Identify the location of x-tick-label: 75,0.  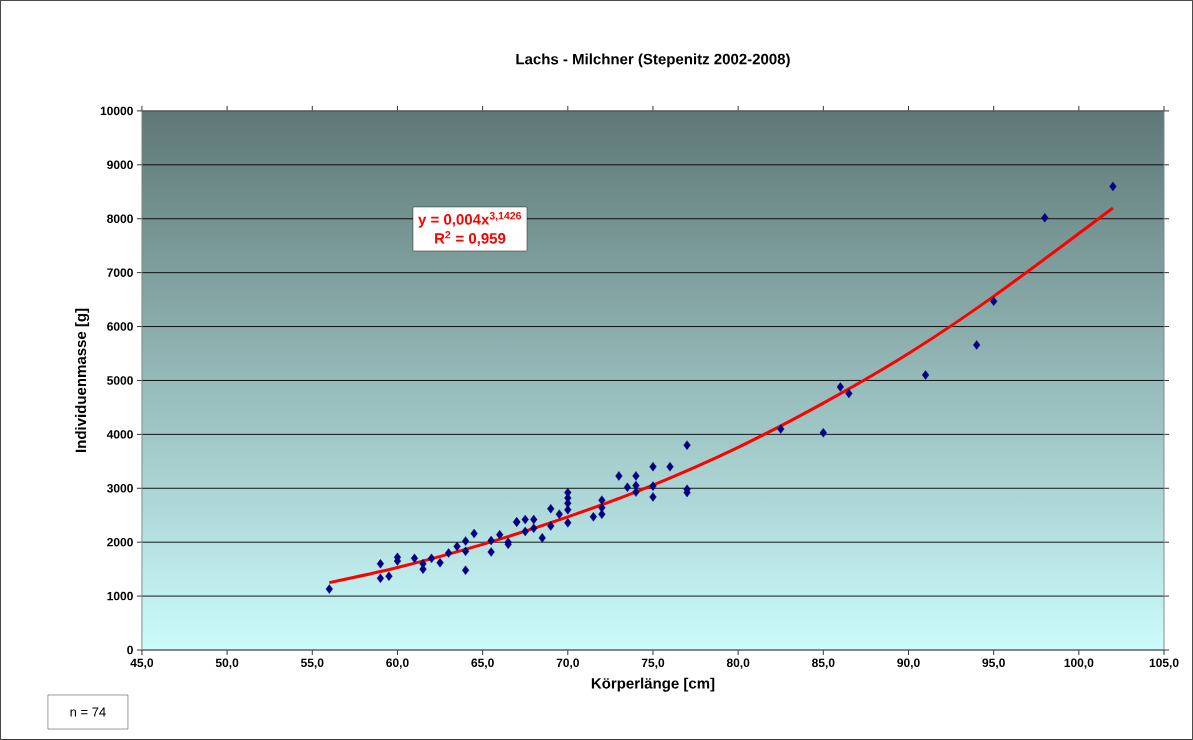
(653, 663).